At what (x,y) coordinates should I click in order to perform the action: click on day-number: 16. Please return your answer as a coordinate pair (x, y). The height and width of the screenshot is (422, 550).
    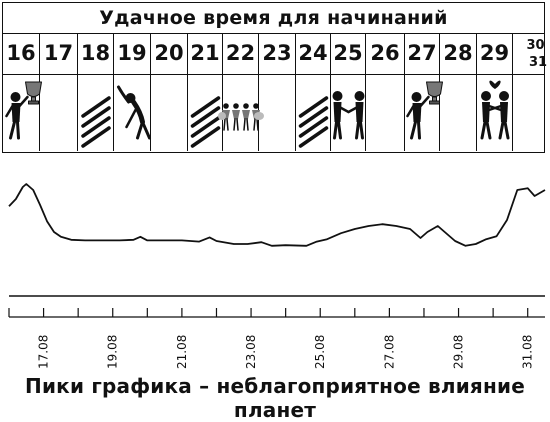
    Looking at the image, I should click on (21, 53).